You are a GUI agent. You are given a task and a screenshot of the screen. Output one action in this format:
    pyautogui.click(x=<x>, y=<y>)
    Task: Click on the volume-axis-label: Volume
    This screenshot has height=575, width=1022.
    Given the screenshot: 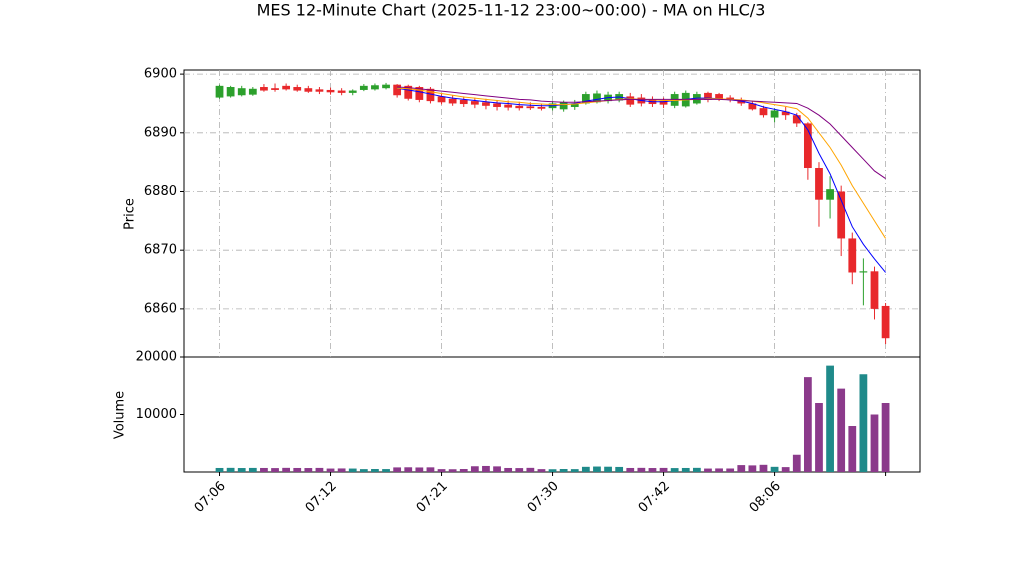 What is the action you would take?
    pyautogui.click(x=120, y=415)
    